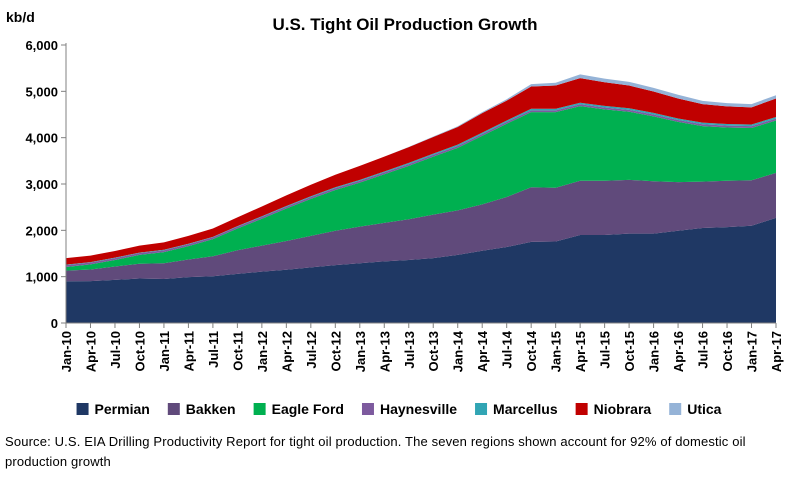 The image size is (798, 484). Describe the element at coordinates (525, 409) in the screenshot. I see `legend-label: Marcellus` at that location.